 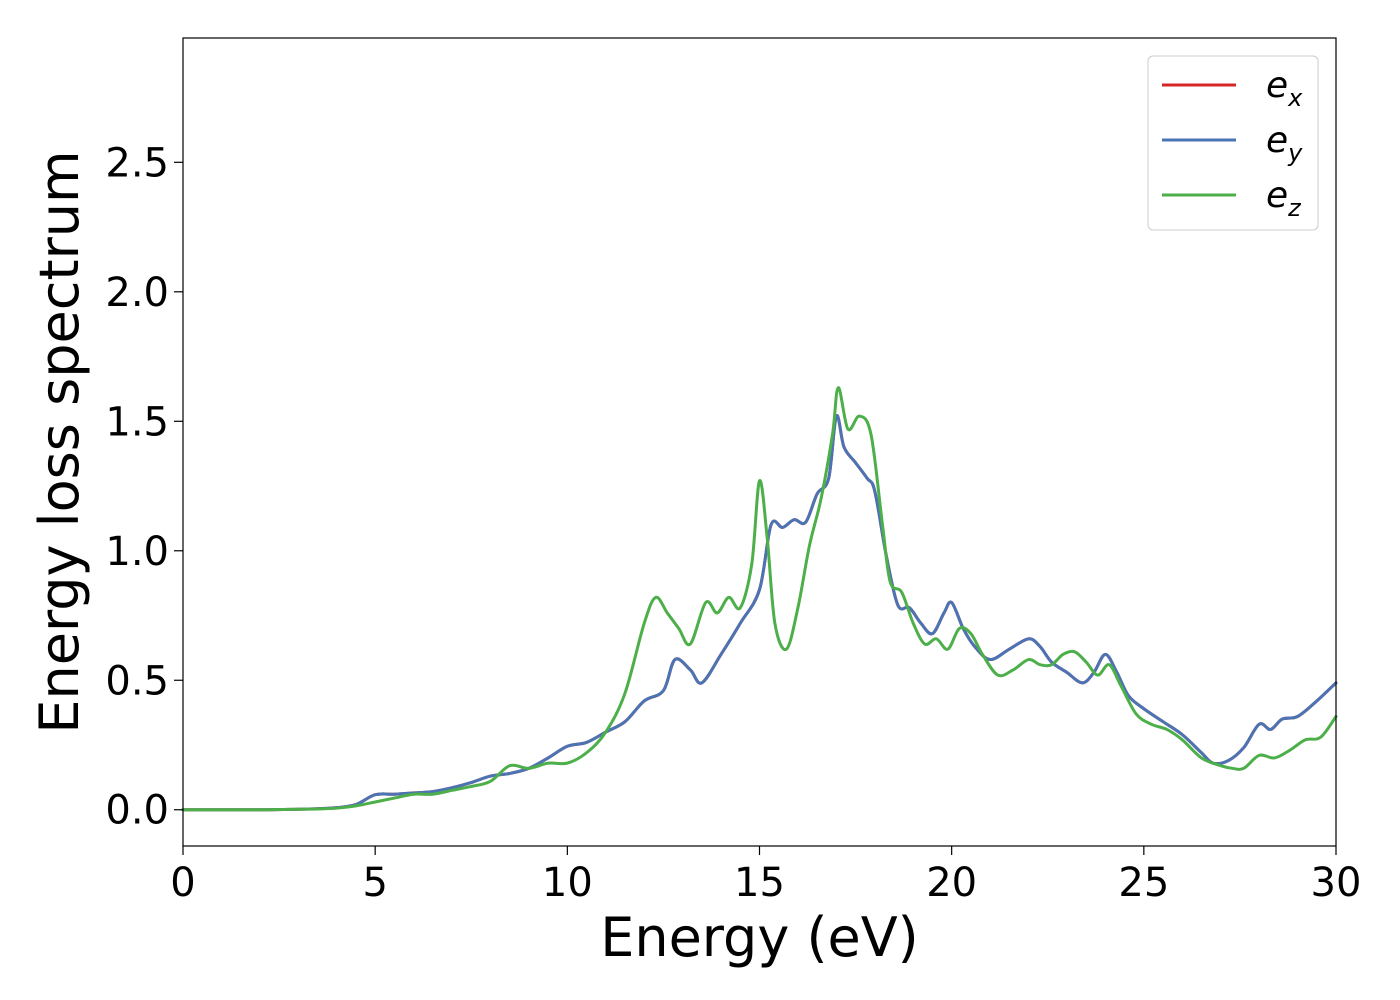 I want to click on y-tick-label: 2.0, so click(x=137, y=293).